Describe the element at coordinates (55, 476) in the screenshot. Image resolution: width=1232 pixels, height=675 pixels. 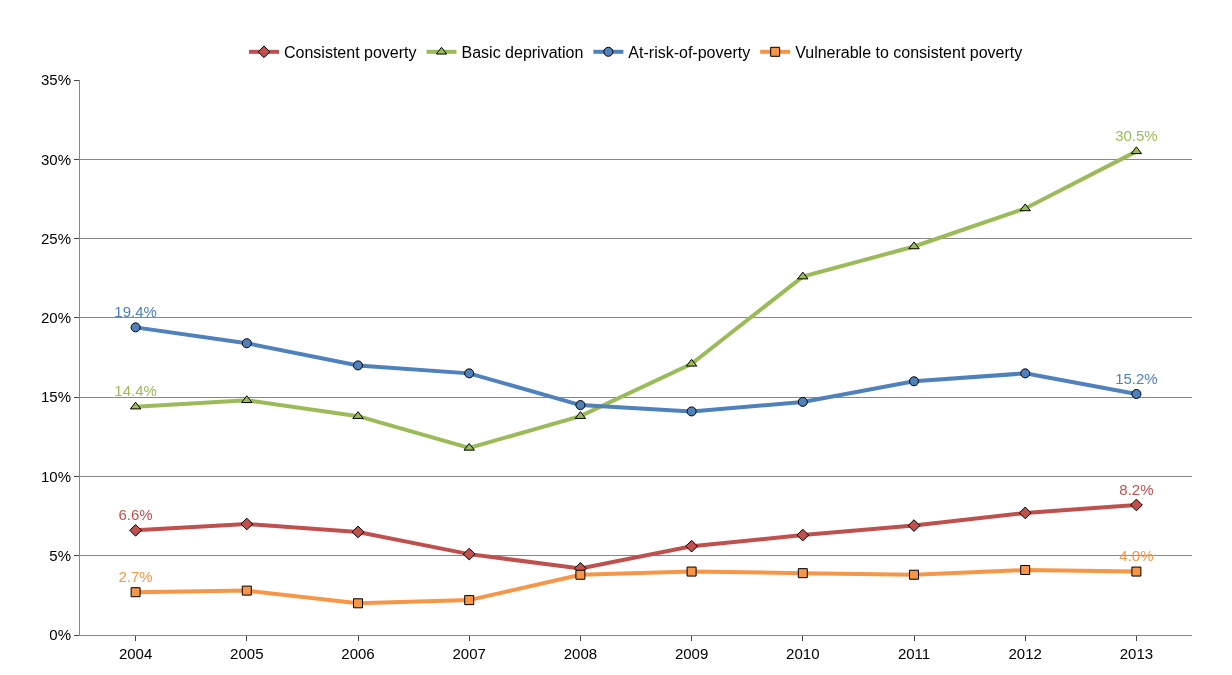
I see `y-tick-label: 10%` at that location.